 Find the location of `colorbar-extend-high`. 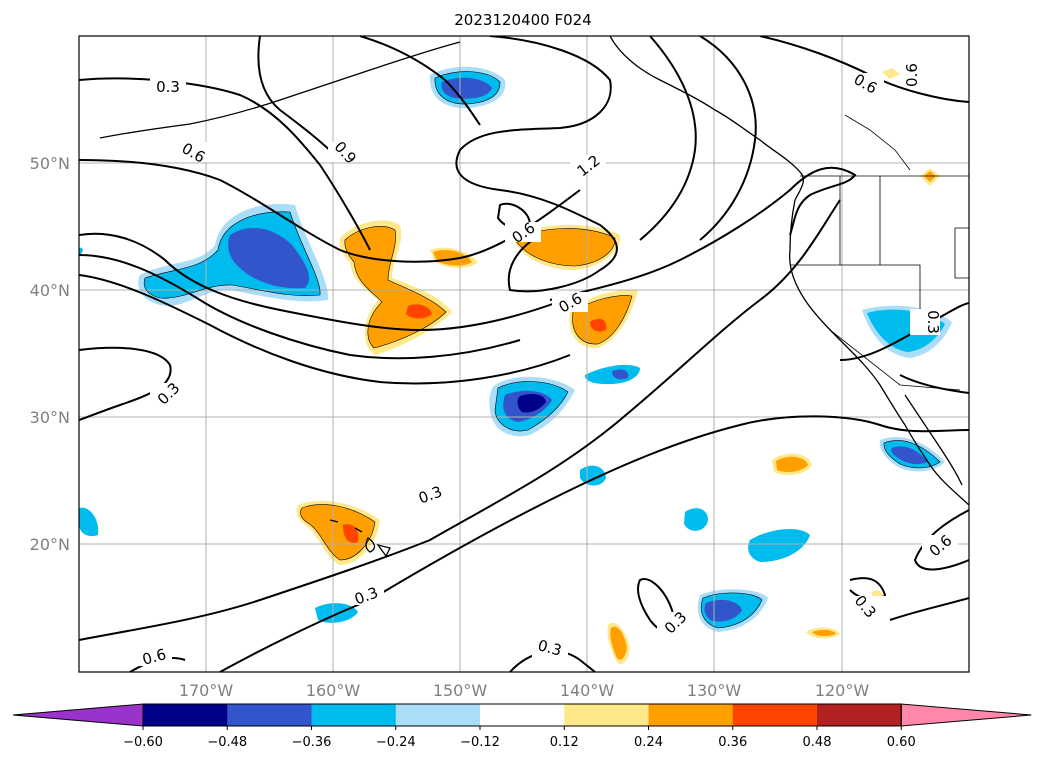

colorbar-extend-high is located at coordinates (966, 715).